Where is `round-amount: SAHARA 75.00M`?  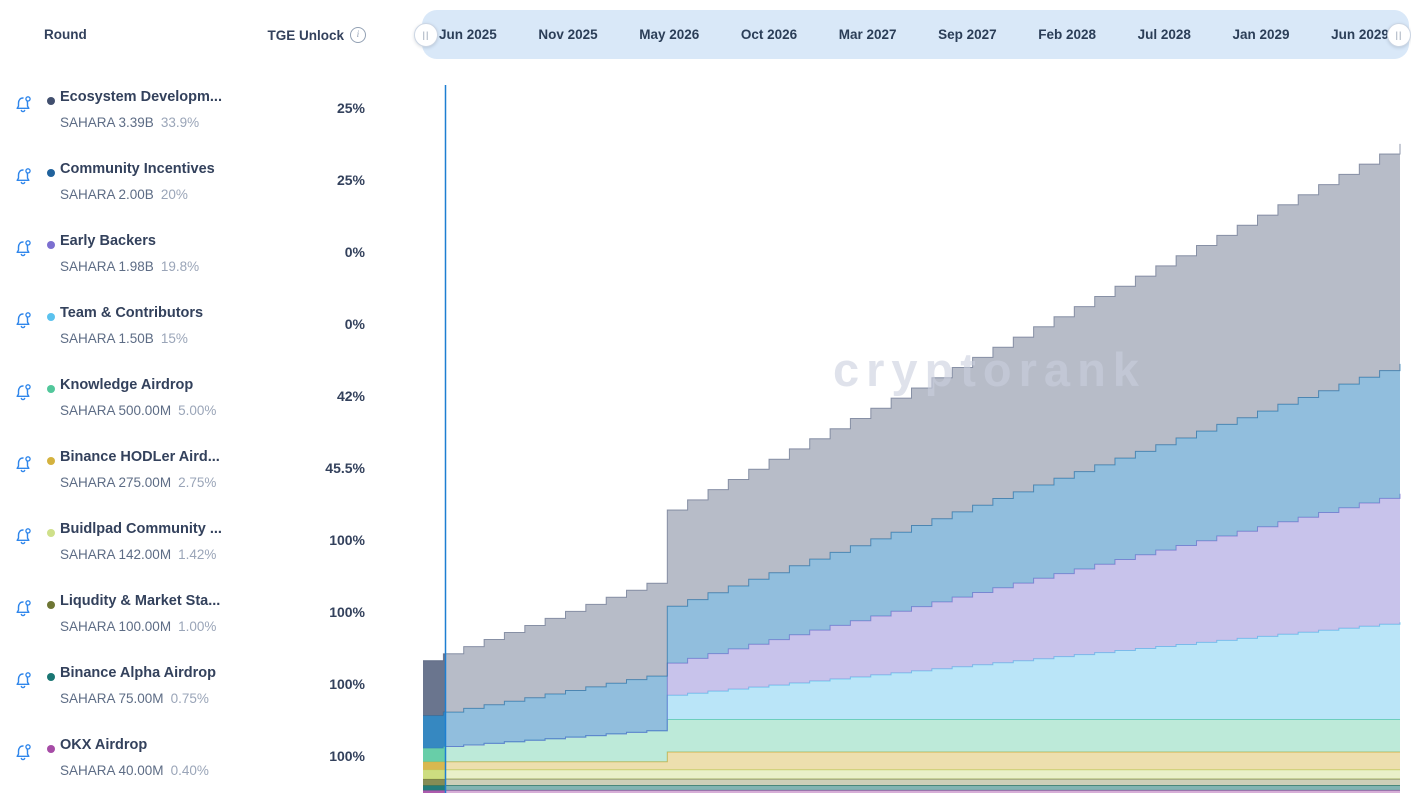 round-amount: SAHARA 75.00M is located at coordinates (112, 698).